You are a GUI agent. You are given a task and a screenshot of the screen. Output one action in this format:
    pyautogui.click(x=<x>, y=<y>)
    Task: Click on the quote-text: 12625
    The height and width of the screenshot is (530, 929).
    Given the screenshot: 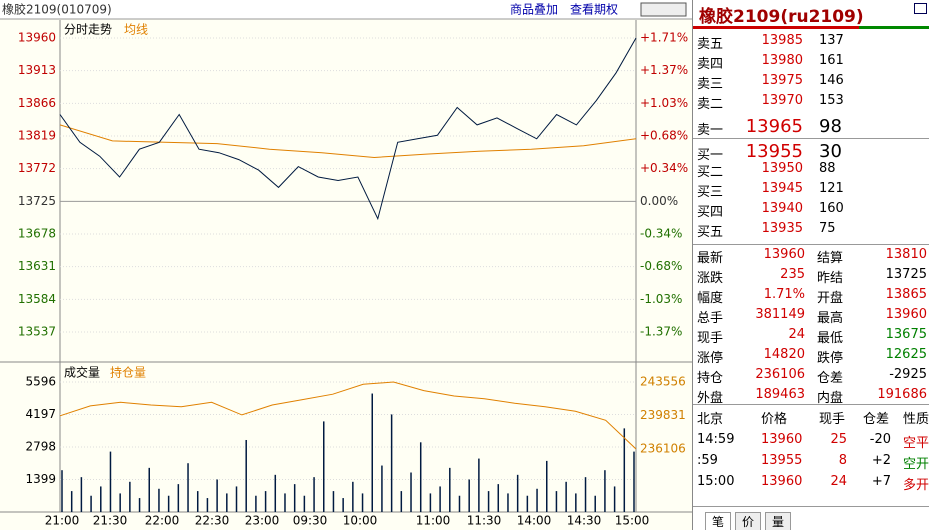 What is the action you would take?
    pyautogui.click(x=906, y=354)
    